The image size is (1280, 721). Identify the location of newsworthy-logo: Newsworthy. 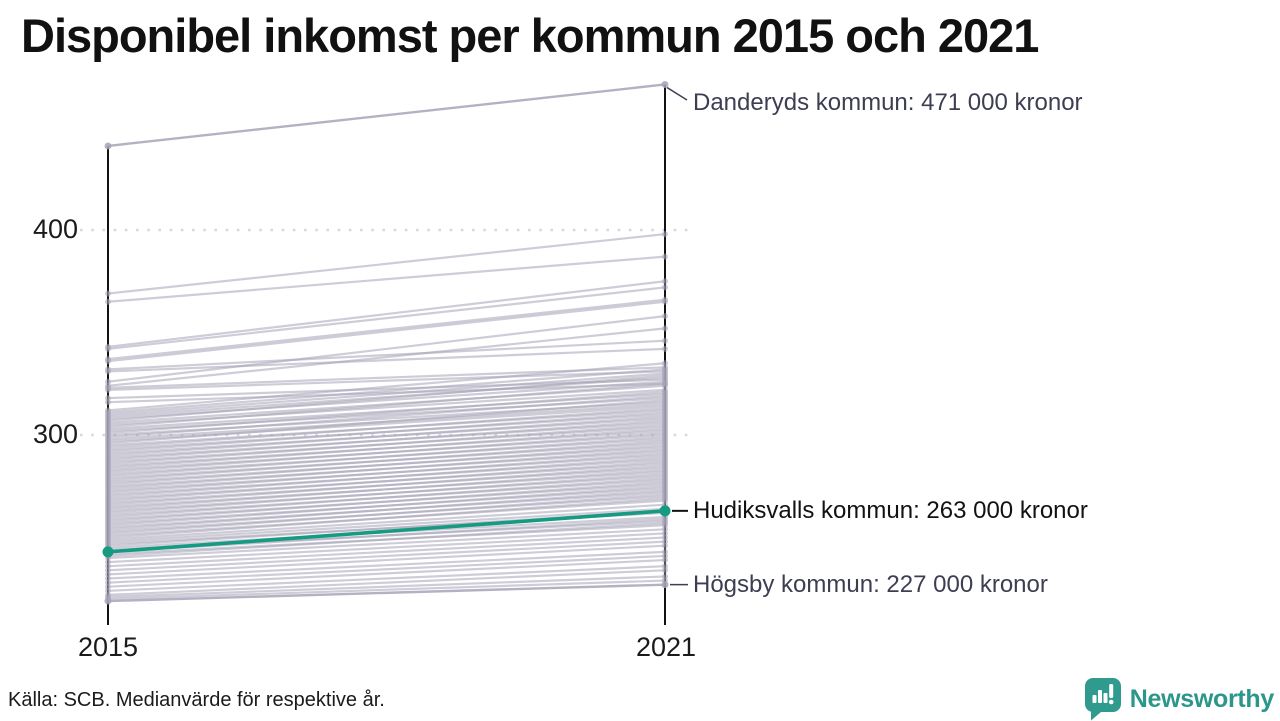
(1179, 699).